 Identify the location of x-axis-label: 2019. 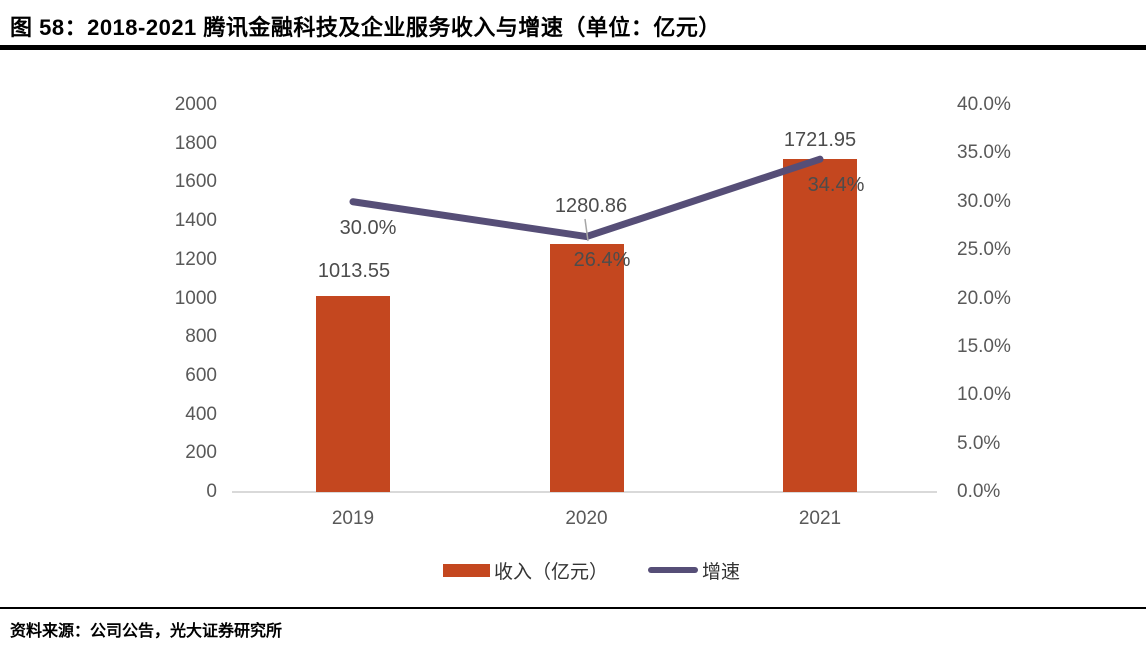
(353, 518).